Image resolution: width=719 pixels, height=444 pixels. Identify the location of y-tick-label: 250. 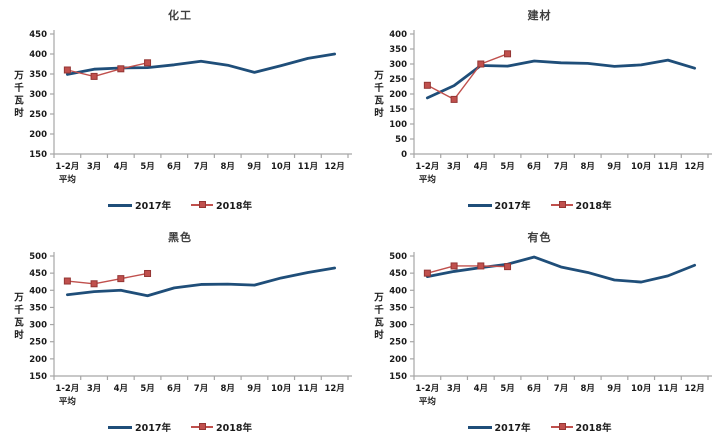
(38, 115).